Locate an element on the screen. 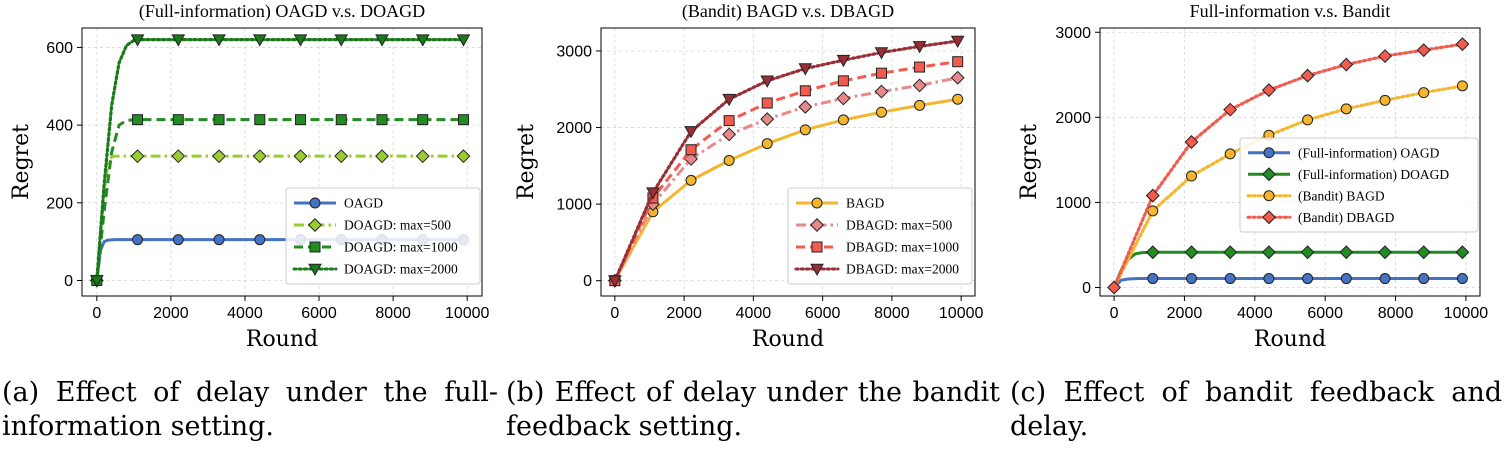 The width and height of the screenshot is (1504, 452). y-tick-label: 200 is located at coordinates (59, 203).